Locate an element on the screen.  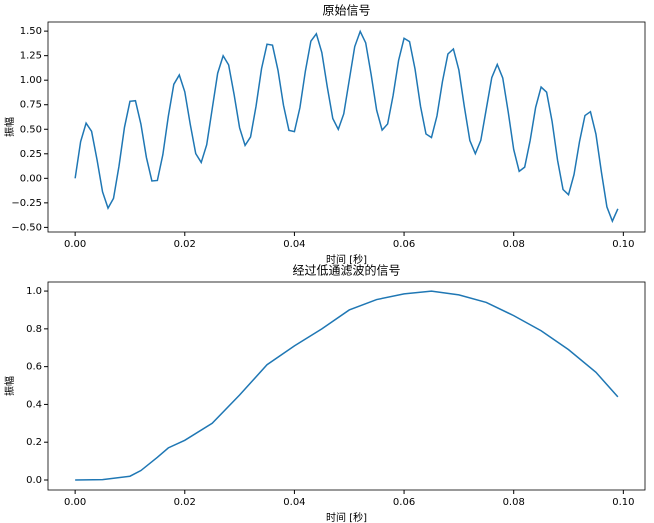
y-tick-label: −0.50 is located at coordinates (26, 227).